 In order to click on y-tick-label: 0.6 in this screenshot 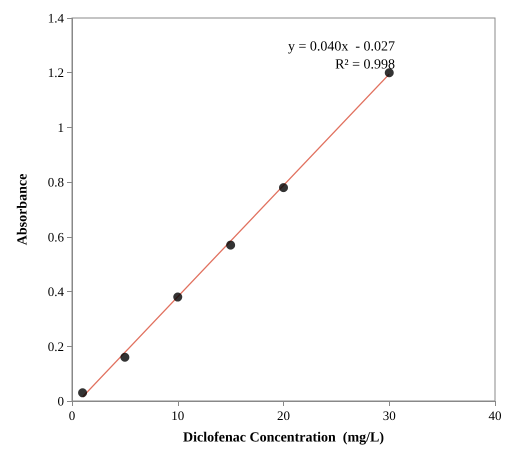, I will do `click(56, 236)`.